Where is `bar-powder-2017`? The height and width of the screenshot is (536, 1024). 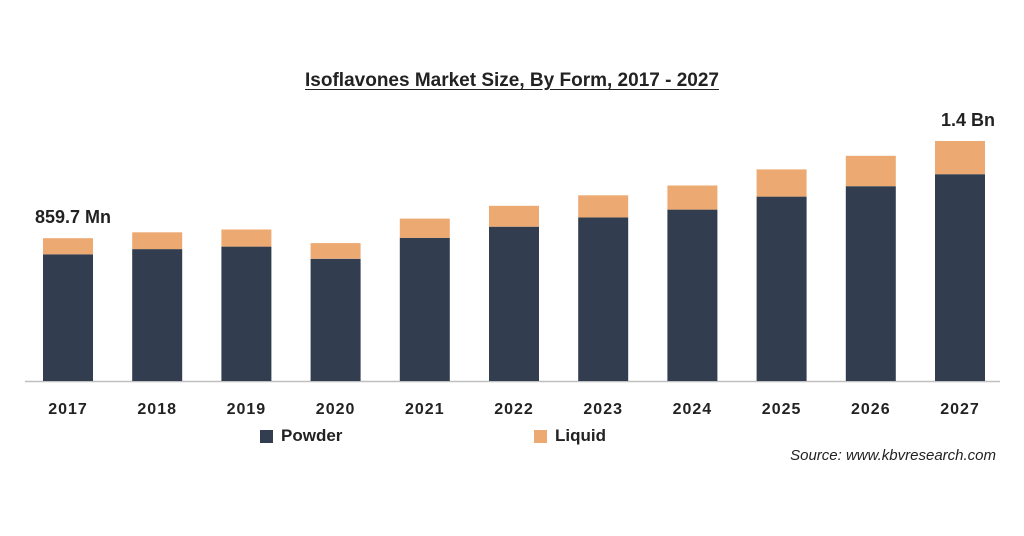 bar-powder-2017 is located at coordinates (68, 317).